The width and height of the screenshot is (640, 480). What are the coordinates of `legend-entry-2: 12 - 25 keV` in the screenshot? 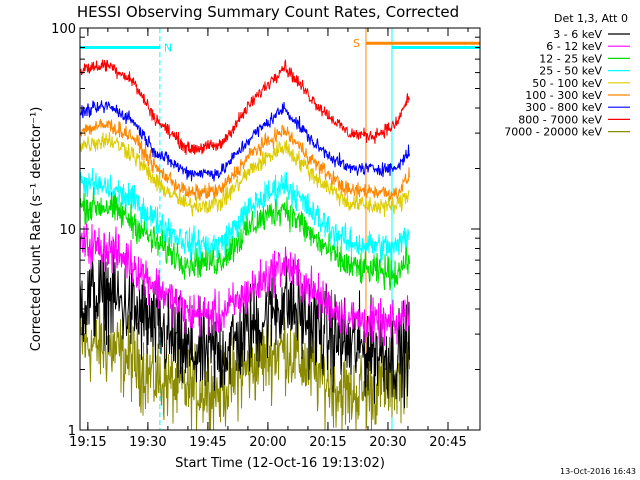 It's located at (570, 58).